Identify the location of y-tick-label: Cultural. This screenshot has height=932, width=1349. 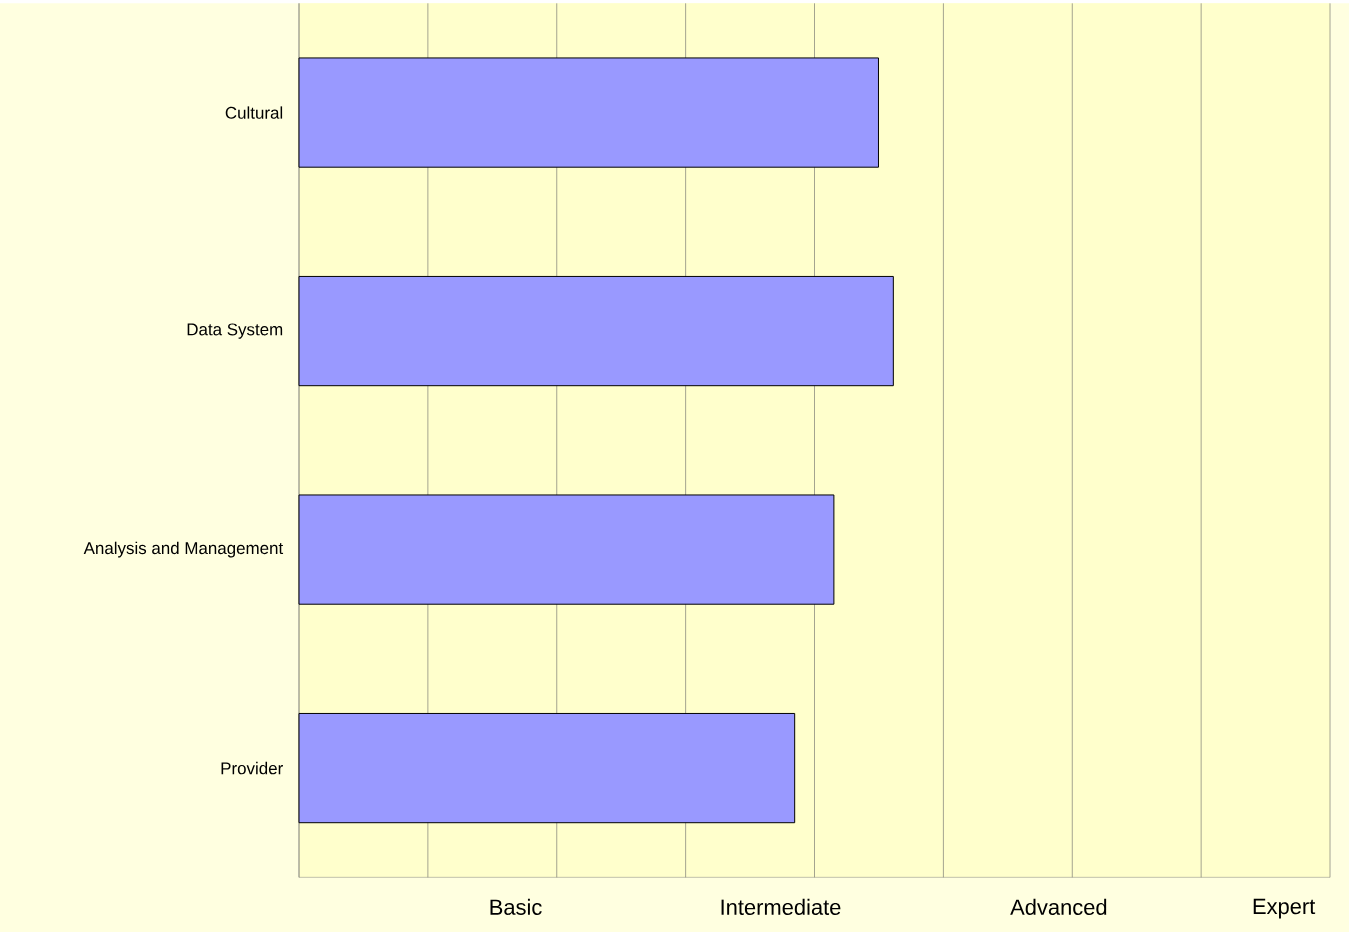
(254, 112).